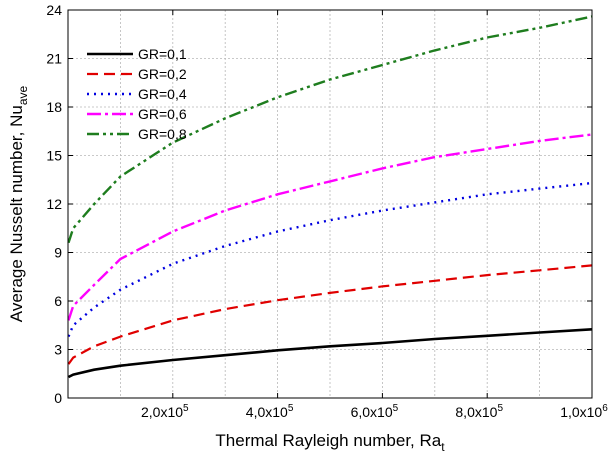  Describe the element at coordinates (584, 411) in the screenshot. I see `x-tick-label: 1,0x10⁶` at that location.